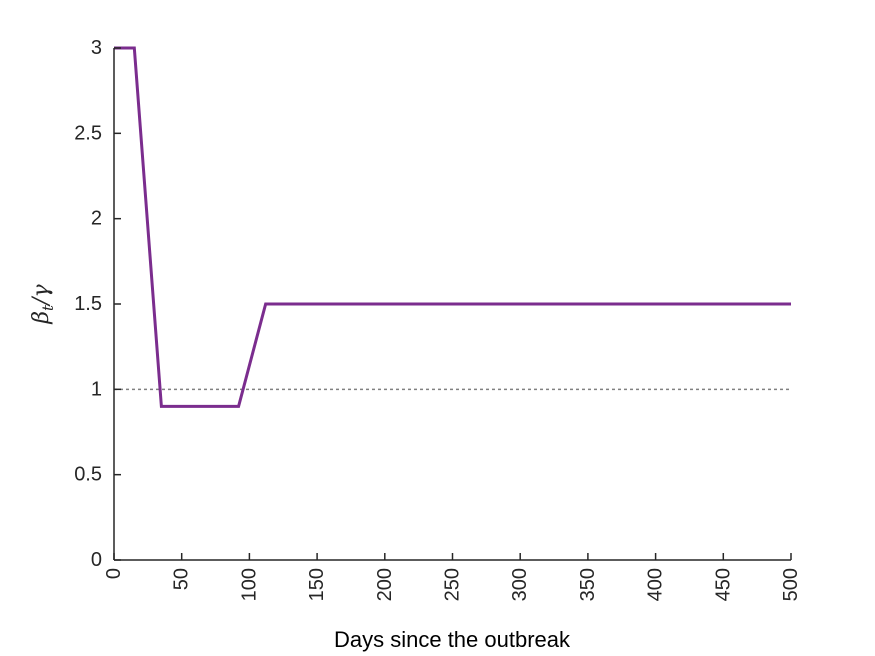 The width and height of the screenshot is (875, 656). Describe the element at coordinates (182, 579) in the screenshot. I see `x-tick-label: 50` at that location.